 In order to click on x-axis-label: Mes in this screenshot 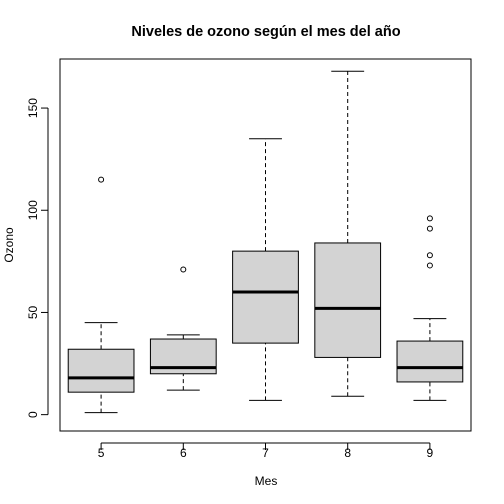, I will do `click(266, 481)`.